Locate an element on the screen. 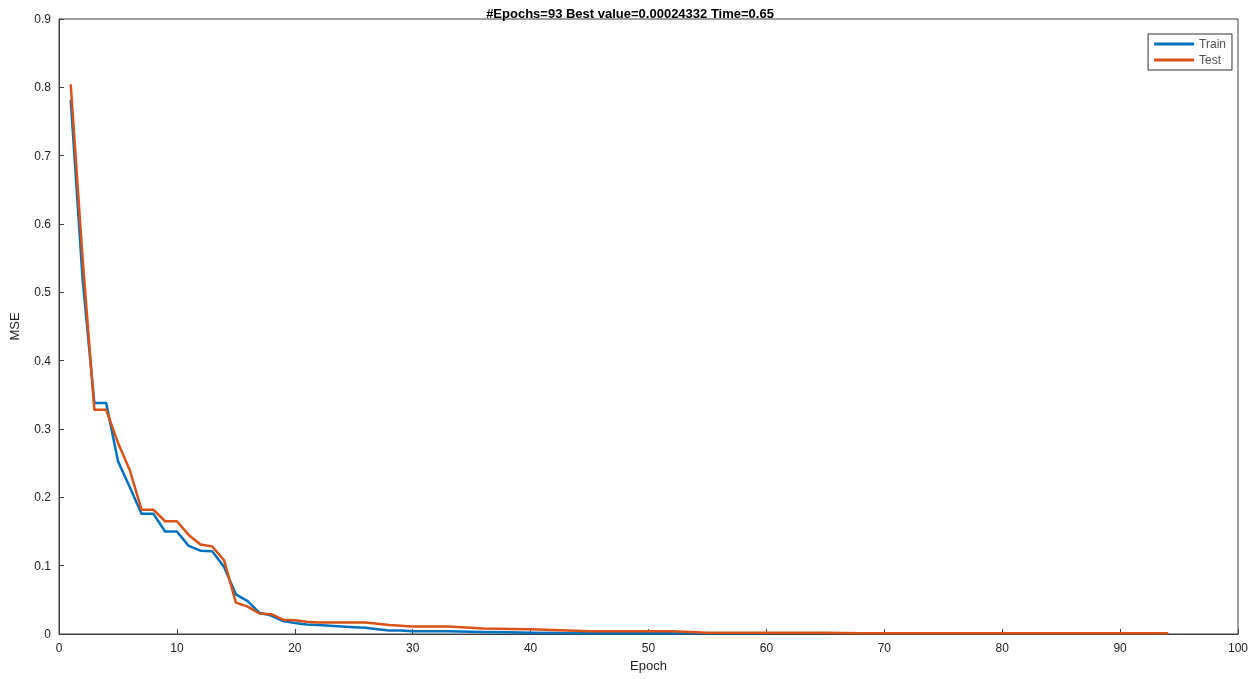  x-tick-label: 20 is located at coordinates (295, 648).